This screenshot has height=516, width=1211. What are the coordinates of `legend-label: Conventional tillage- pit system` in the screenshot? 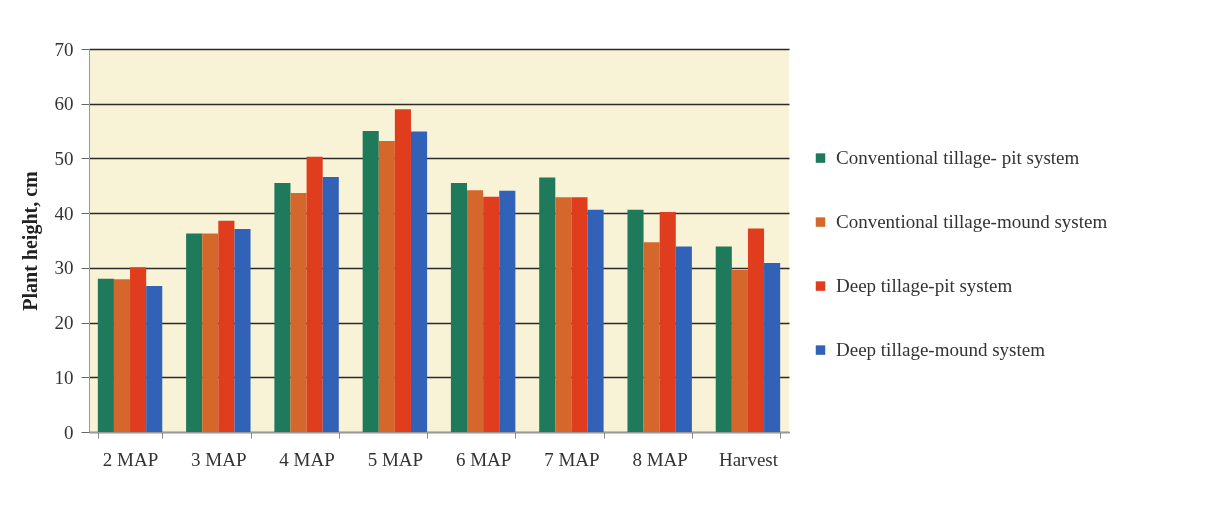 It's located at (958, 158).